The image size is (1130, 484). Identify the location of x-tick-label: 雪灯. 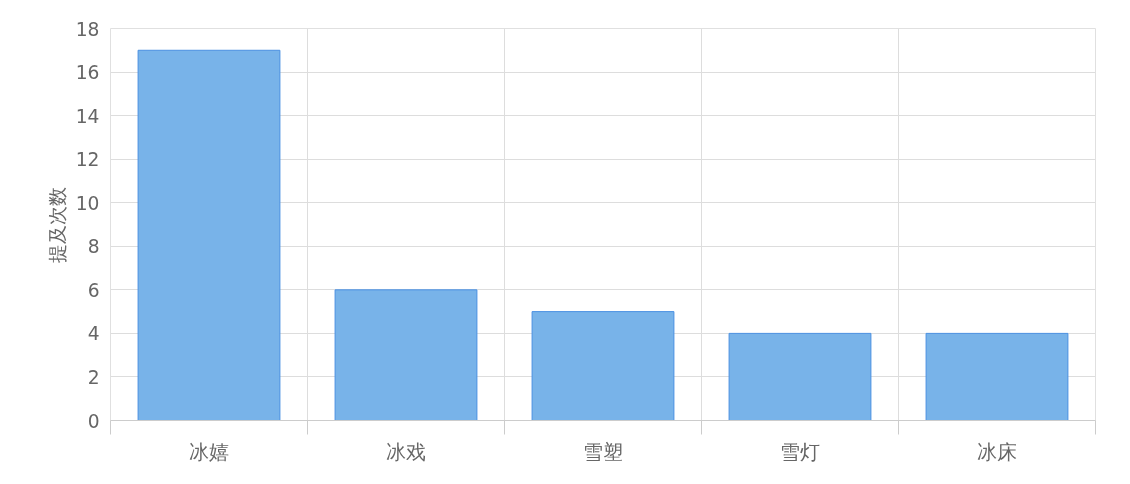
(800, 451).